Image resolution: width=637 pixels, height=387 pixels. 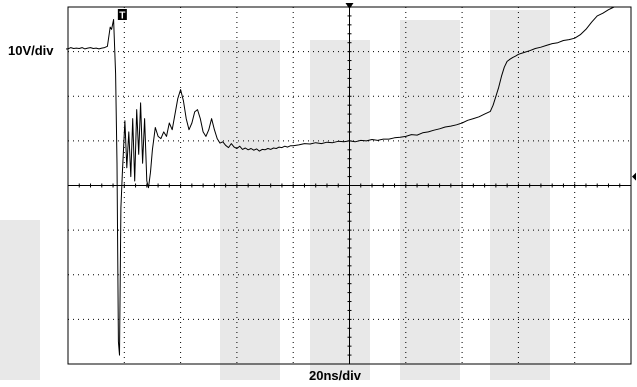 I want to click on trigger-flag, so click(x=122, y=14).